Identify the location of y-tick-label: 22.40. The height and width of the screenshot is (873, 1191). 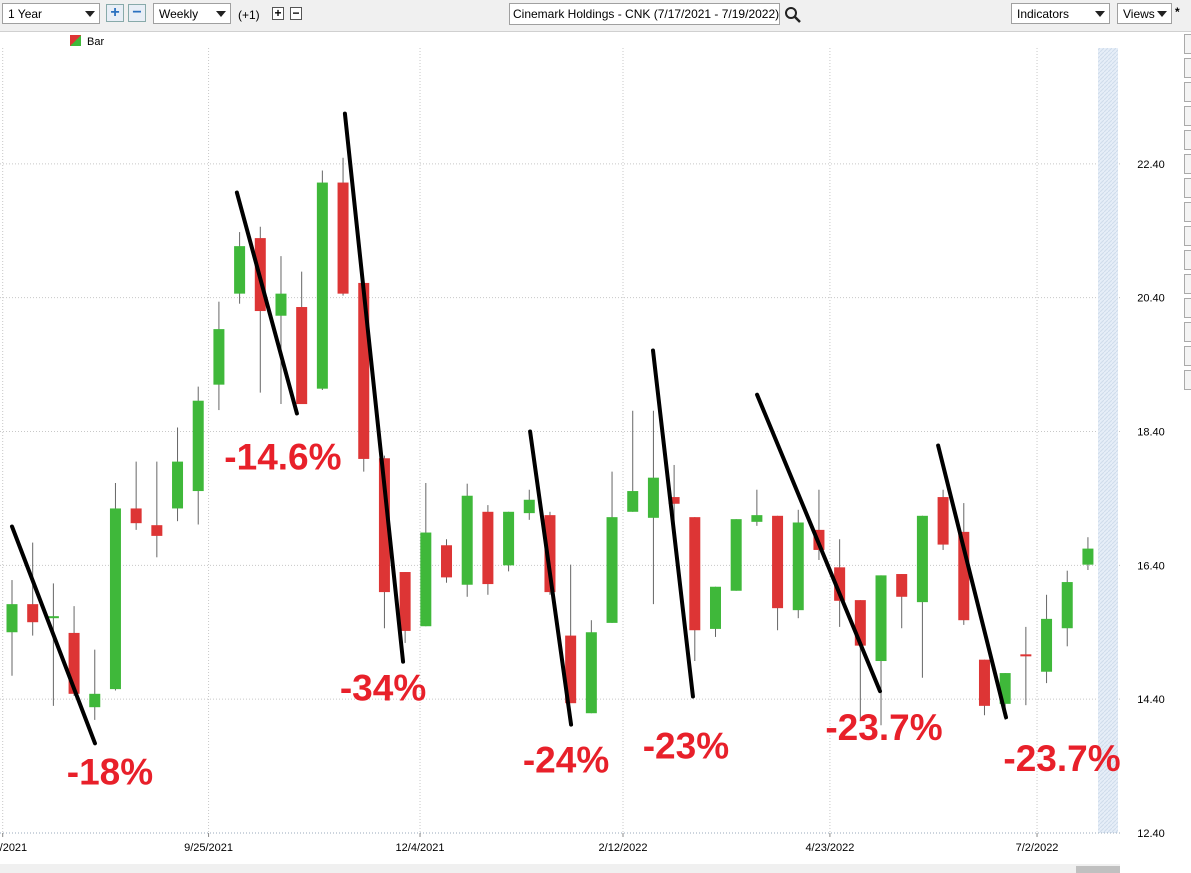
(1151, 165).